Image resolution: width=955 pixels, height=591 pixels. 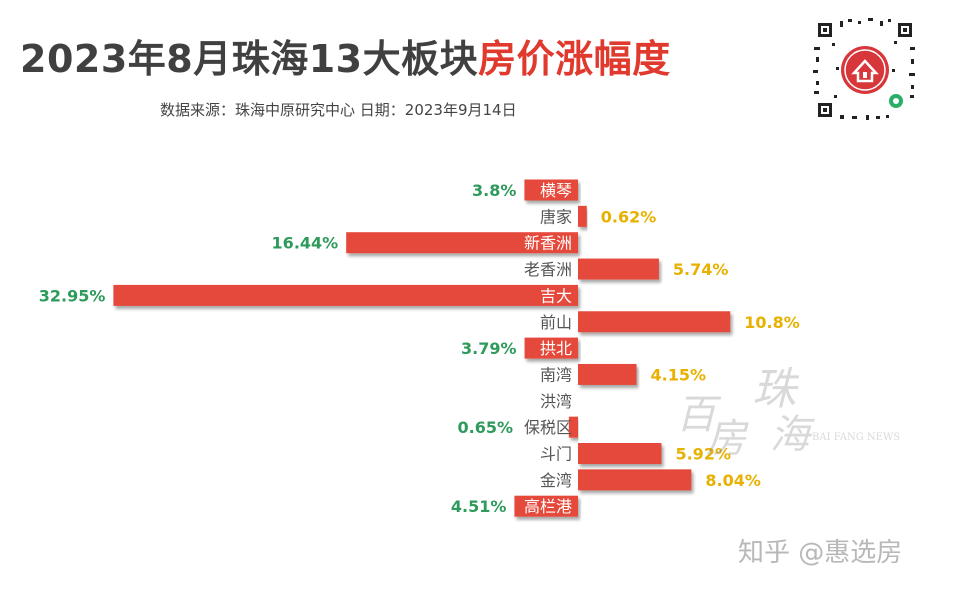 I want to click on watermark-zhihu: 知乎 @惠选房, so click(x=820, y=553).